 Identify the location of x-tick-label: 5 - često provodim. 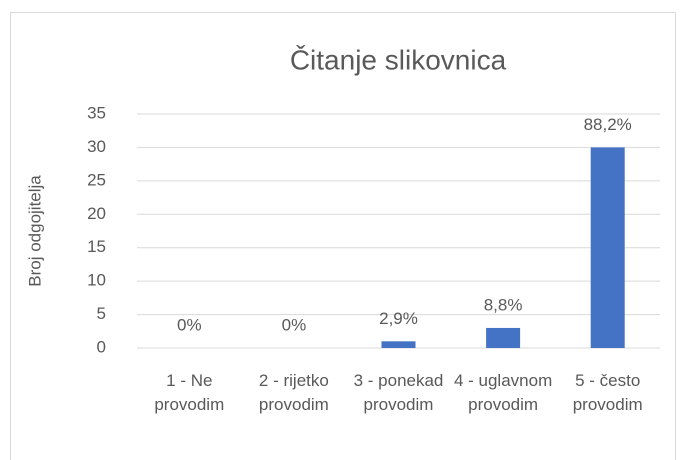
(607, 392).